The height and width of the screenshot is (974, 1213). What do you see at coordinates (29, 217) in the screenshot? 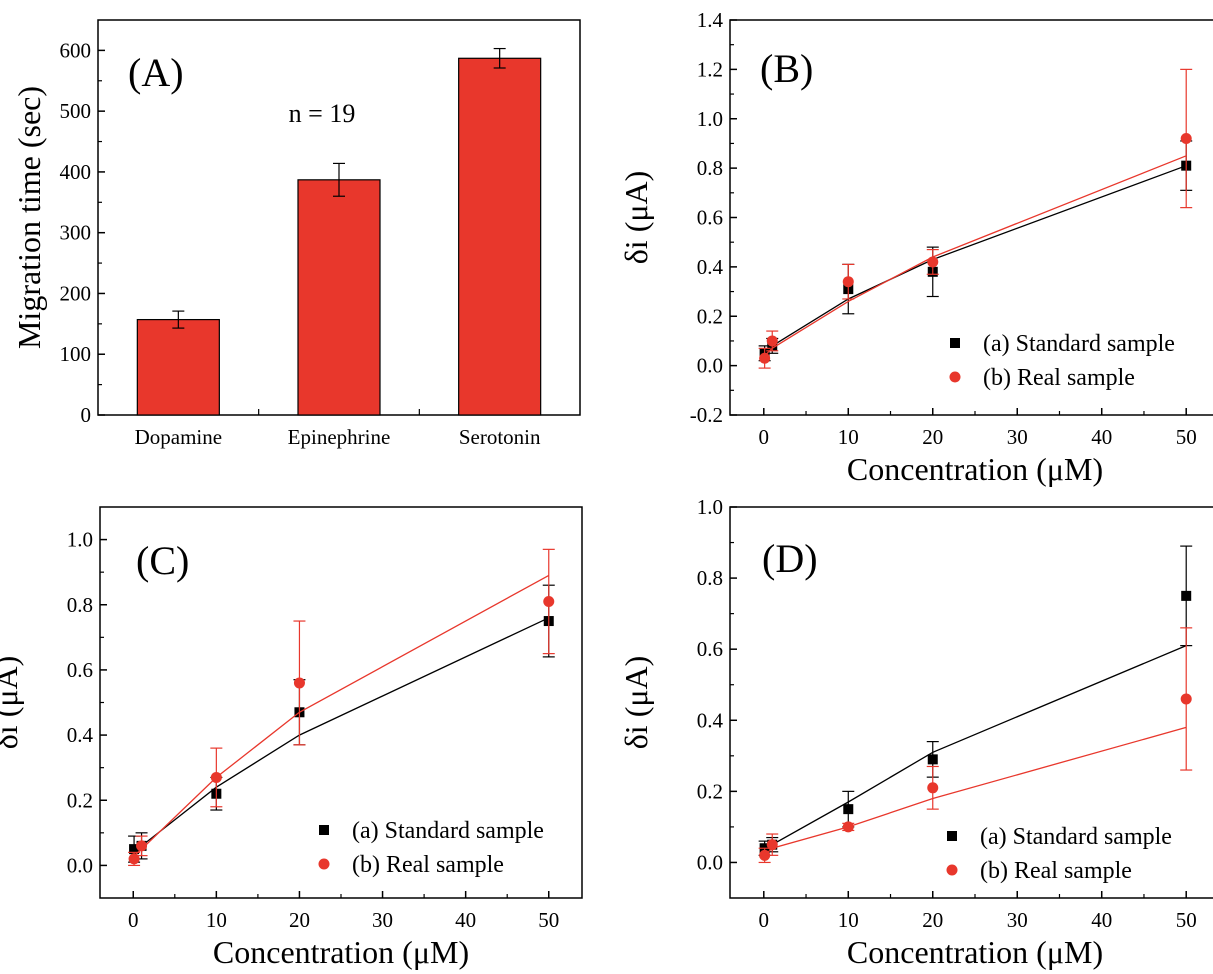
I see `y-axis-label: Migration time (sec)` at bounding box center [29, 217].